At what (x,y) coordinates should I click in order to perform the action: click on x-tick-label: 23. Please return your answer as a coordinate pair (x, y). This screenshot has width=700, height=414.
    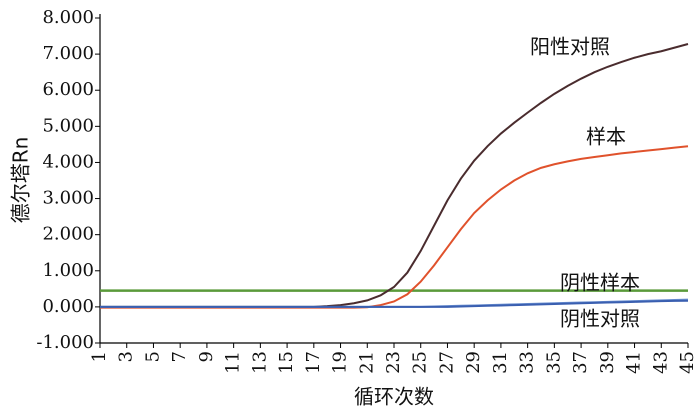
    Looking at the image, I should click on (393, 362).